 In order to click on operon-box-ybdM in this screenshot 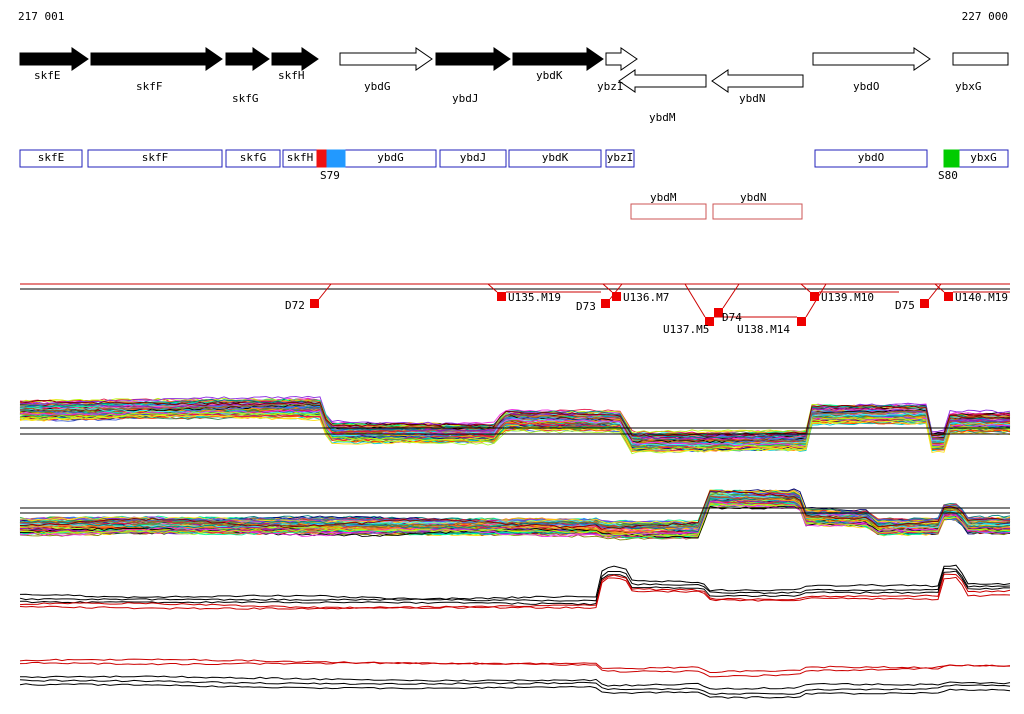, I will do `click(668, 211)`.